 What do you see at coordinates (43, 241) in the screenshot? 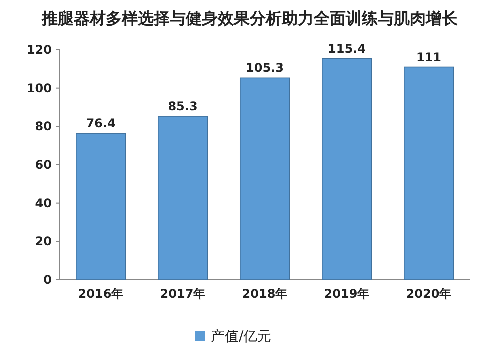
I see `y-tick-label: 20` at bounding box center [43, 241].